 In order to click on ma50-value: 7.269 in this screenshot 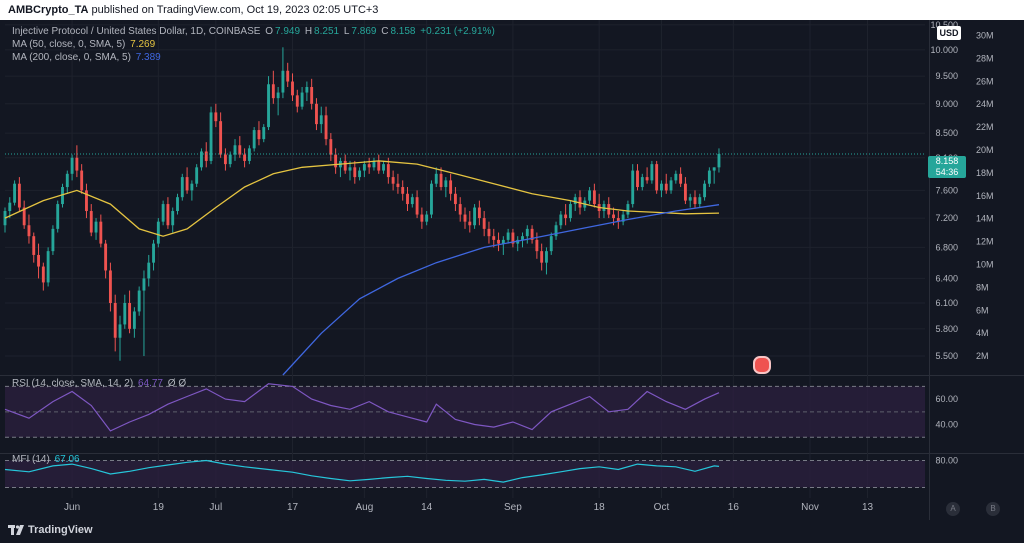, I will do `click(143, 44)`.